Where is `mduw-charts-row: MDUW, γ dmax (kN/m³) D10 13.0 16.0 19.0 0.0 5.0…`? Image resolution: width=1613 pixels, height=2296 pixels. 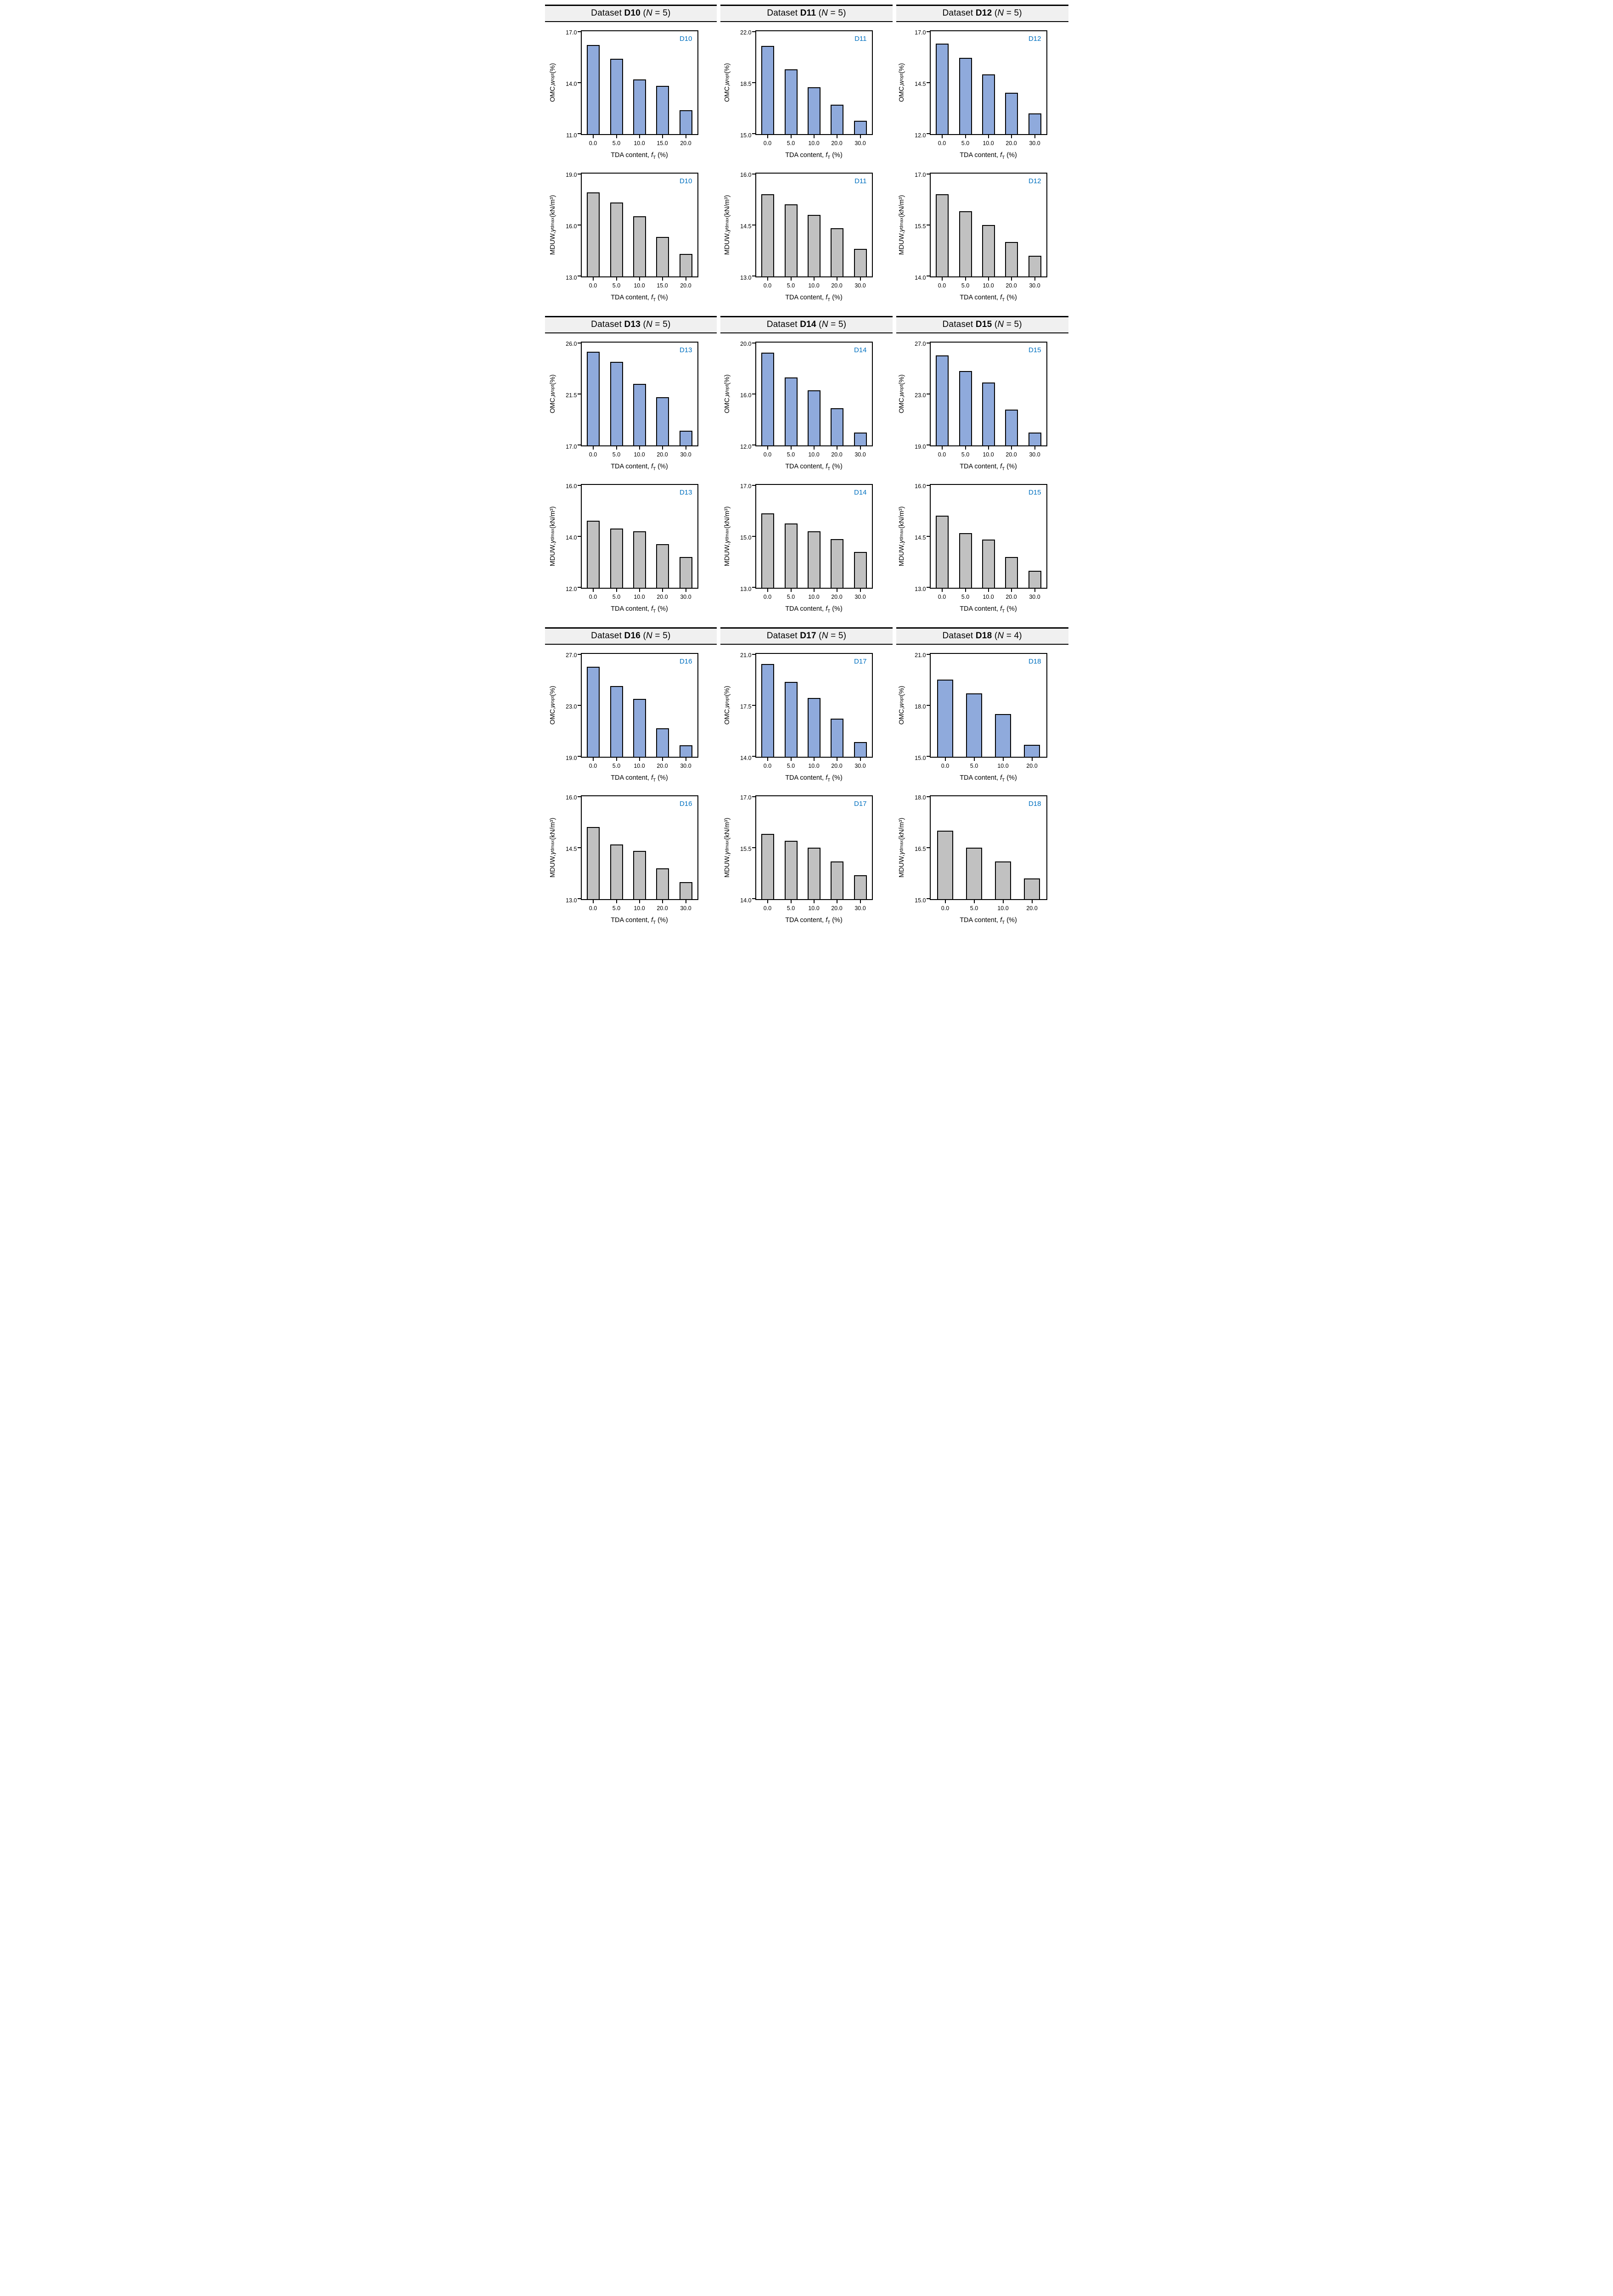
mduw-charts-row: MDUW, γ dmax (kN/m³) D10 13.0 16.0 19.0 0.0 5.0… is located at coordinates (807, 237).